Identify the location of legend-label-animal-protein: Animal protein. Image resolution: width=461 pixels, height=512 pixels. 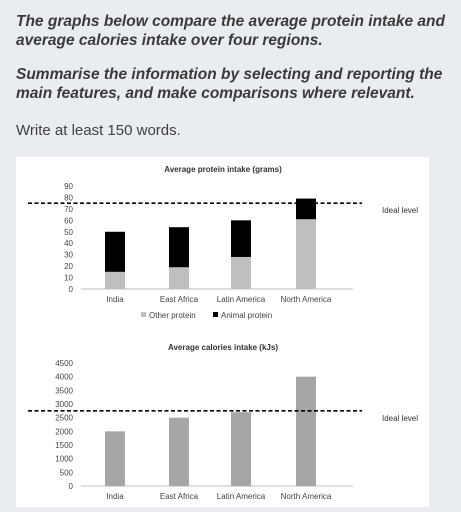
(246, 315).